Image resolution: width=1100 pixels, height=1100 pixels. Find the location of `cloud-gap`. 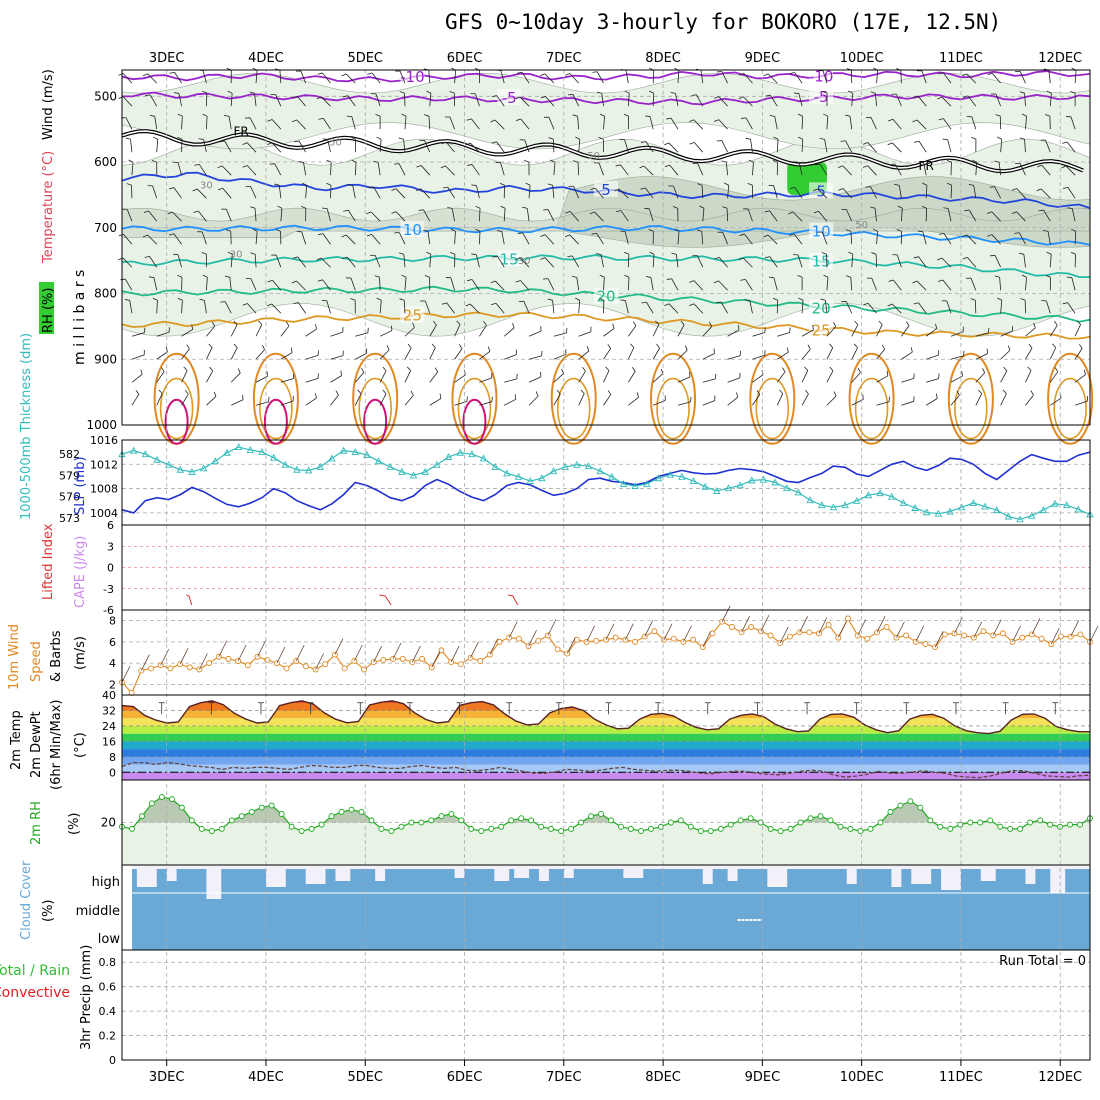

cloud-gap is located at coordinates (522, 871).